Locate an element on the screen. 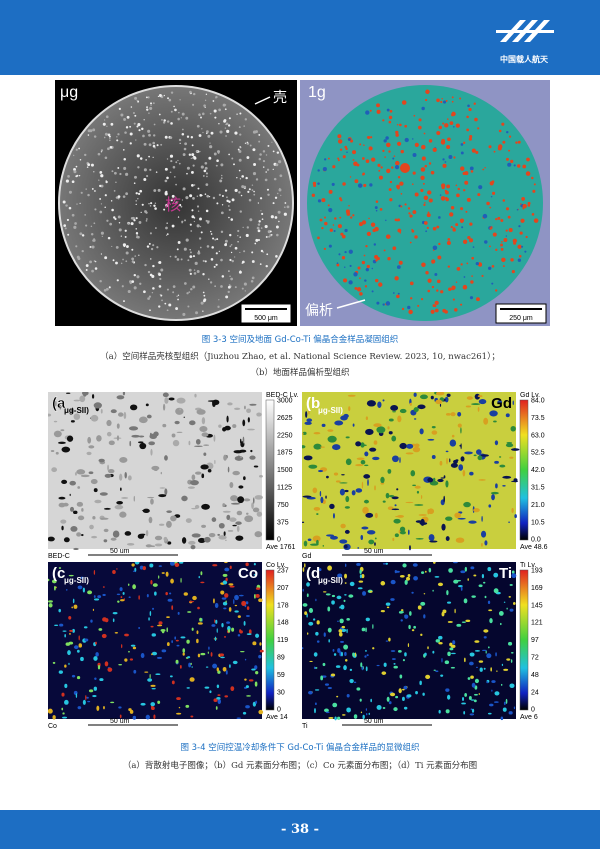  colorbar-tick-label: 1125 is located at coordinates (284, 488).